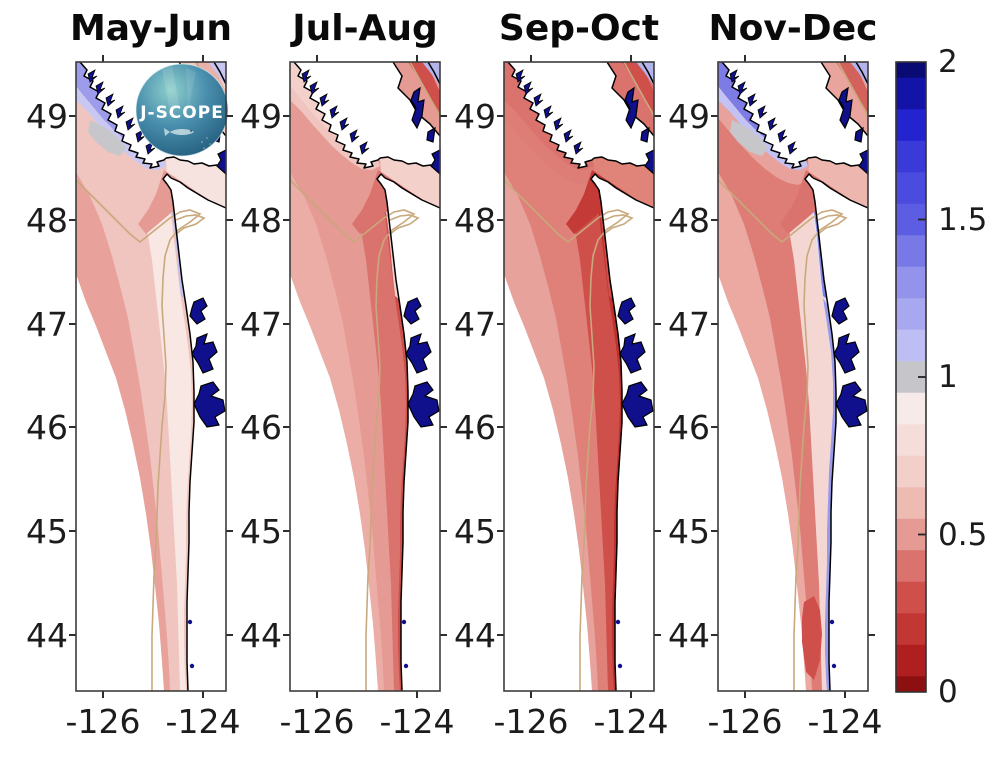 This screenshot has width=1000, height=761. I want to click on map-panel-may-jun: J-SCOPE, so click(151, 376).